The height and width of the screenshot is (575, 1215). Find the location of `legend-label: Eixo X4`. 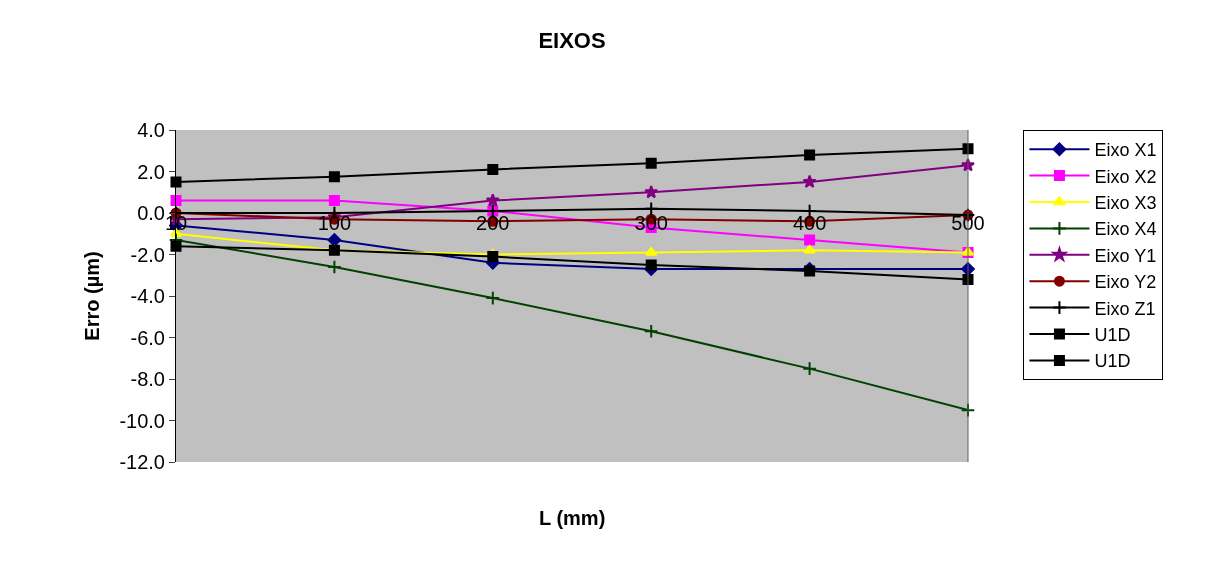

legend-label: Eixo X4 is located at coordinates (1125, 229).